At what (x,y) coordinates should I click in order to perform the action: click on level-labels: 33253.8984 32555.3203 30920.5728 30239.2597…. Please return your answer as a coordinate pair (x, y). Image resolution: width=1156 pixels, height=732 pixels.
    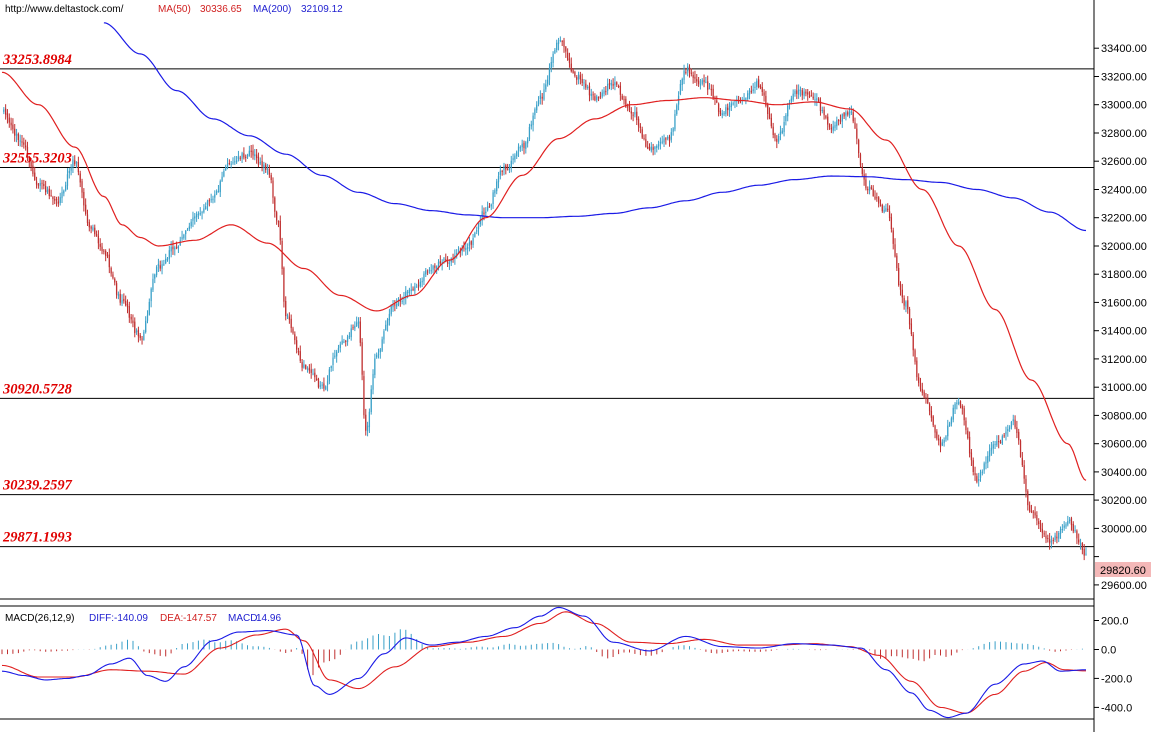
    Looking at the image, I should click on (37, 299).